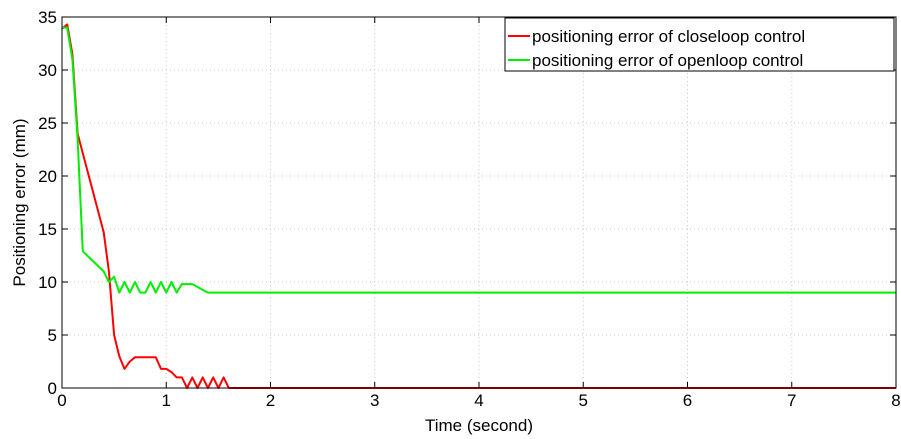 The width and height of the screenshot is (901, 439). What do you see at coordinates (52, 388) in the screenshot?
I see `y-tick-label: 0` at bounding box center [52, 388].